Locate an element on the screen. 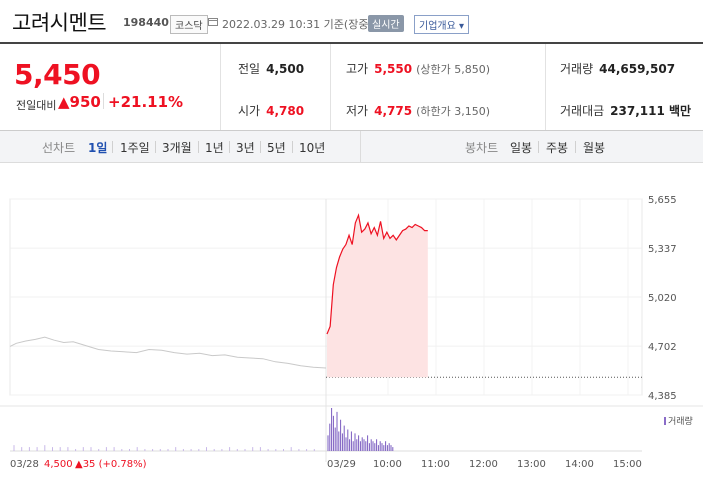 Image resolution: width=703 pixels, height=486 pixels. change-label: 전일대비 is located at coordinates (36, 105).